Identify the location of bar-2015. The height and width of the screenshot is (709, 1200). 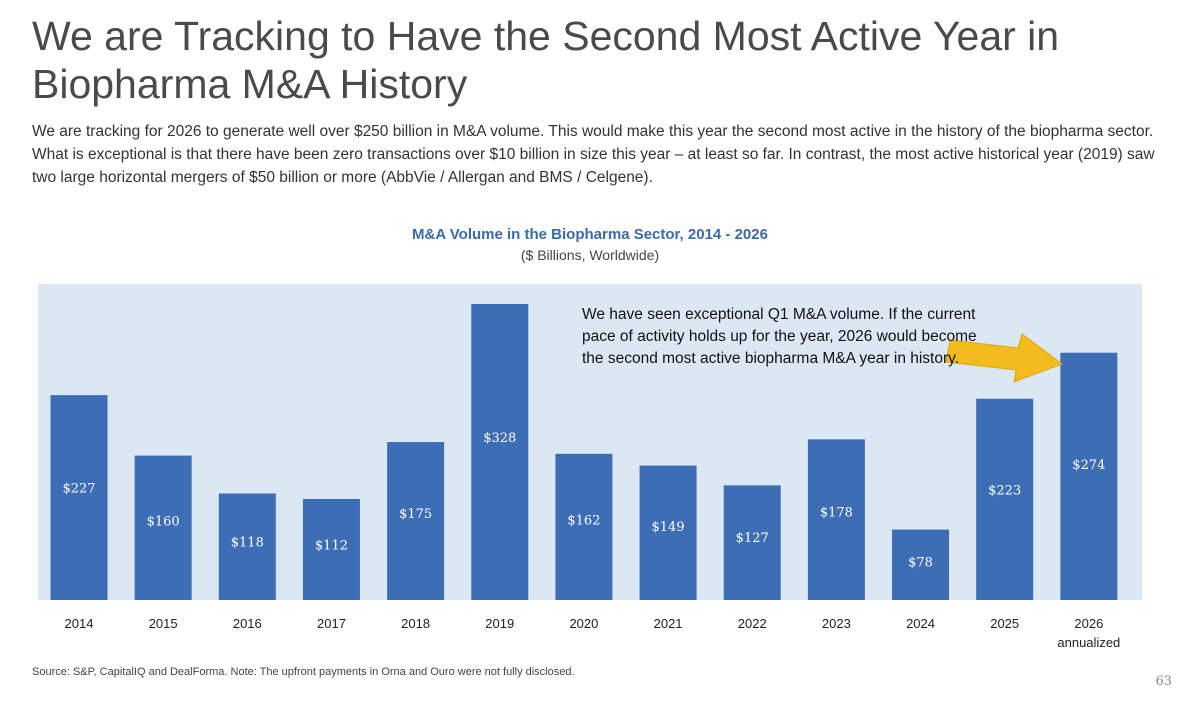
(163, 527).